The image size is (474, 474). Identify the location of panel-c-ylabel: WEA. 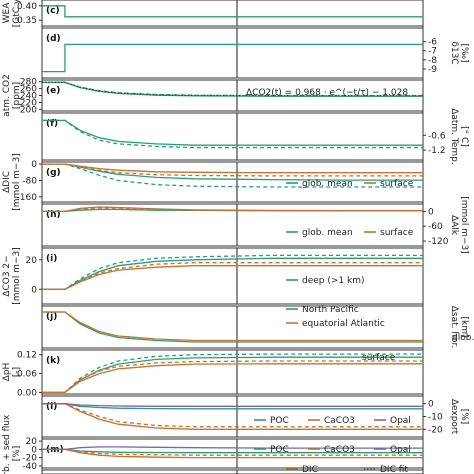
(7, 13).